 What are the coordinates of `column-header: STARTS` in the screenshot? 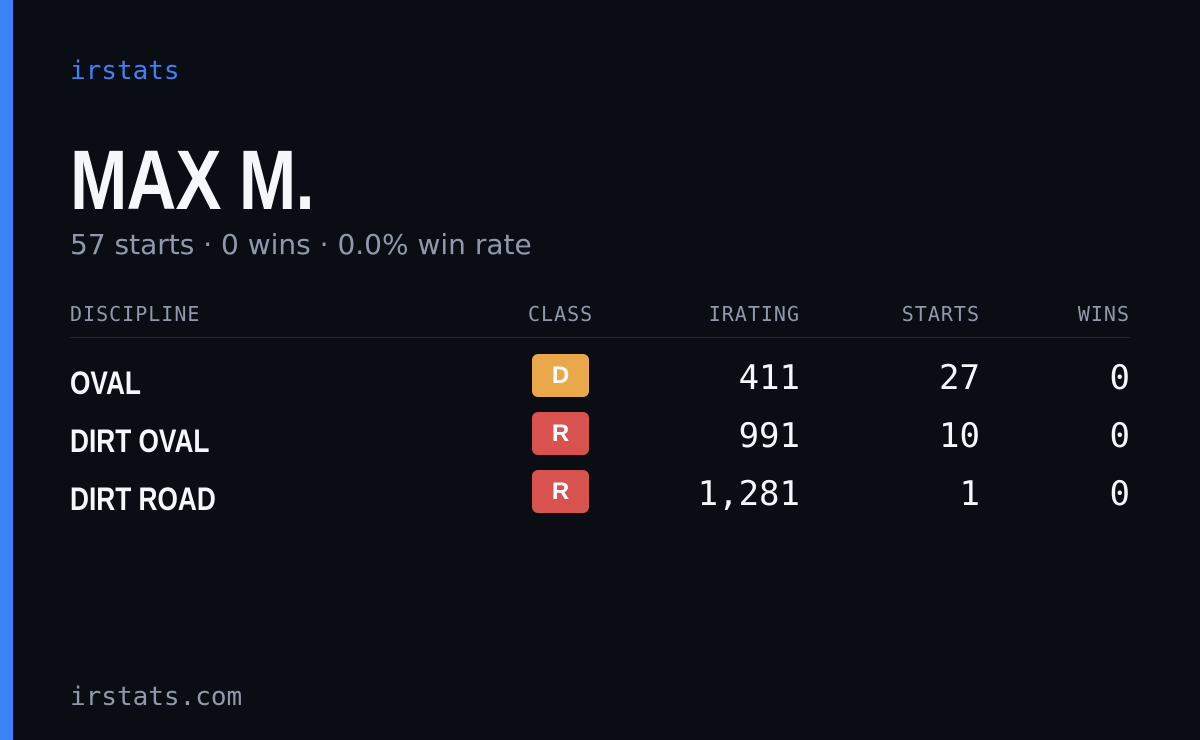 It's located at (940, 314).